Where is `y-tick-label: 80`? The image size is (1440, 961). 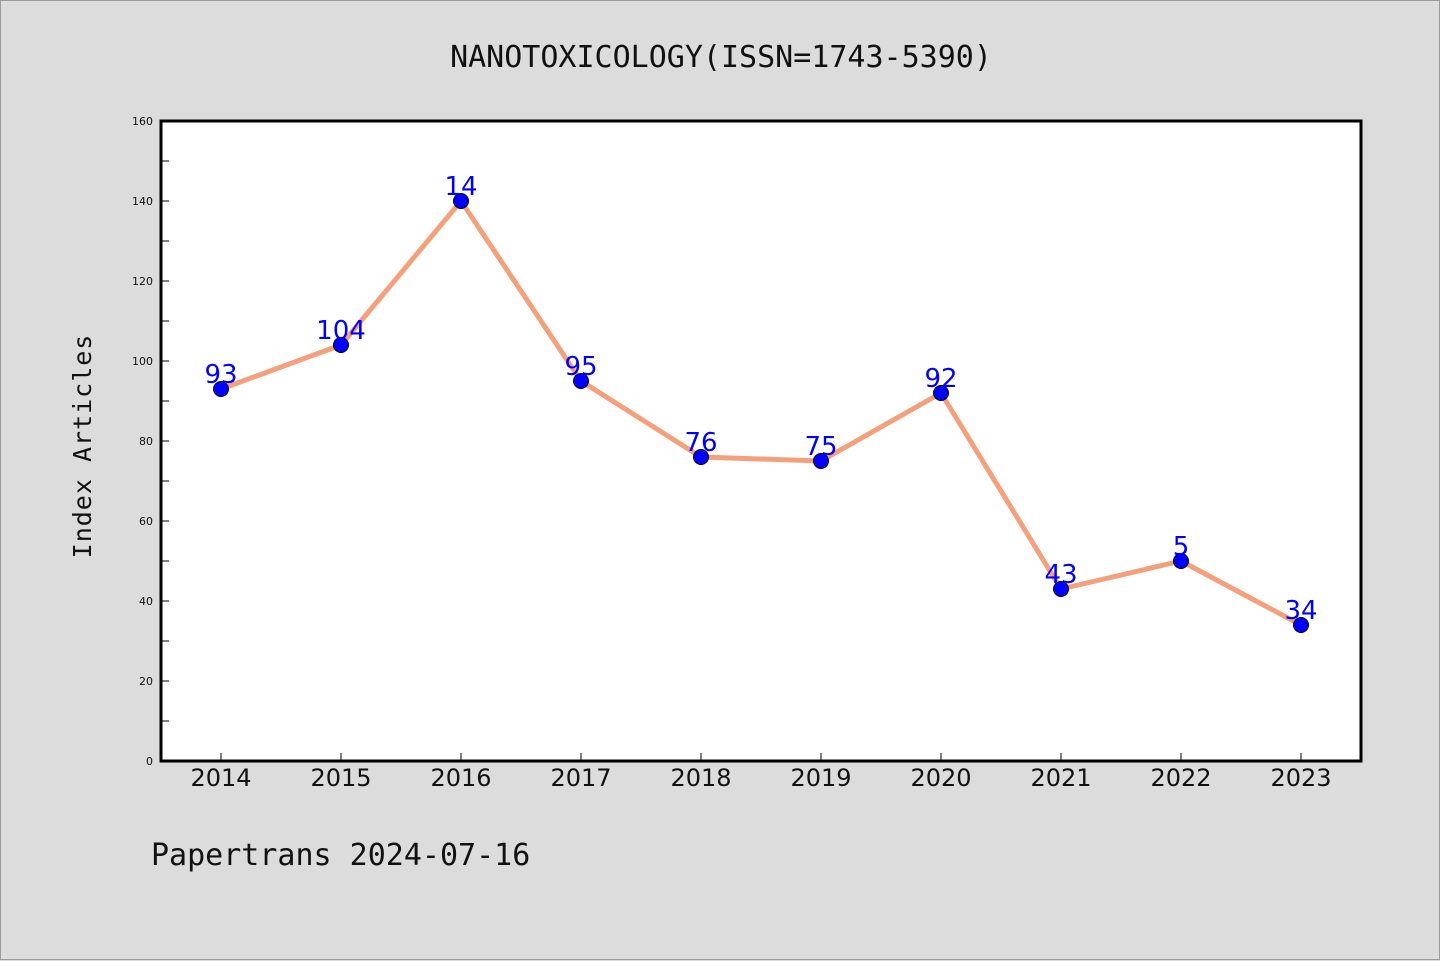 y-tick-label: 80 is located at coordinates (146, 441).